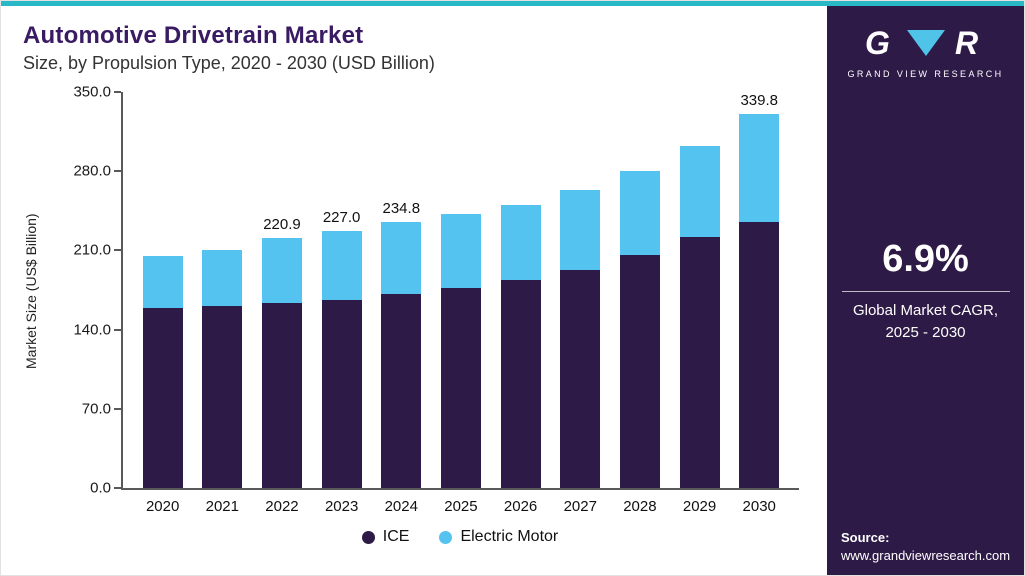 Image resolution: width=1025 pixels, height=576 pixels. I want to click on logo-icon: G R, so click(921, 43).